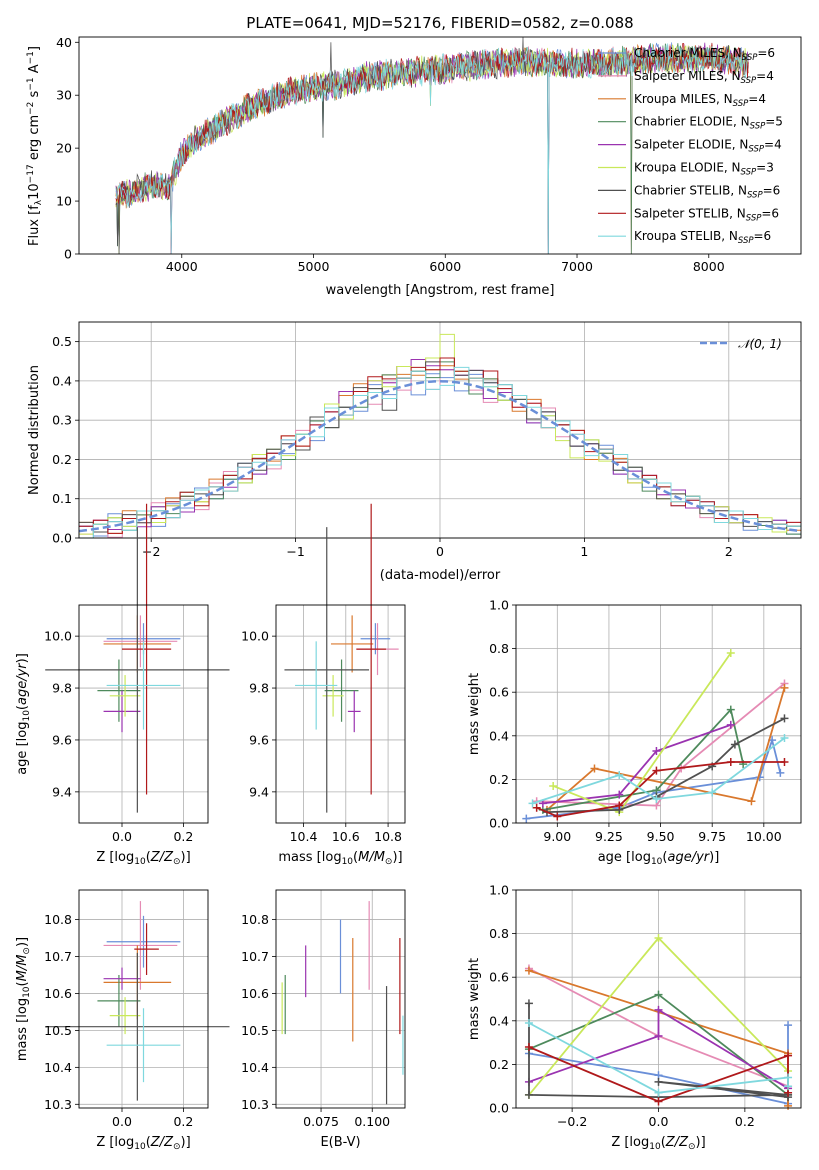 Image resolution: width=819 pixels, height=1170 pixels. I want to click on spectrum-x-tick-label: 4000, so click(182, 266).